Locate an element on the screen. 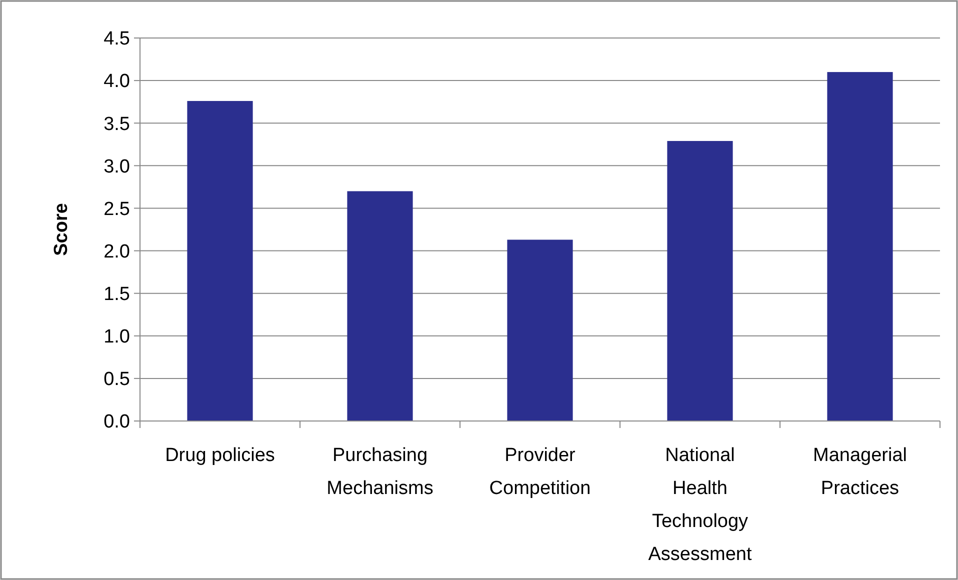 This screenshot has height=580, width=958. y-tick-label: 2.5 is located at coordinates (117, 209).